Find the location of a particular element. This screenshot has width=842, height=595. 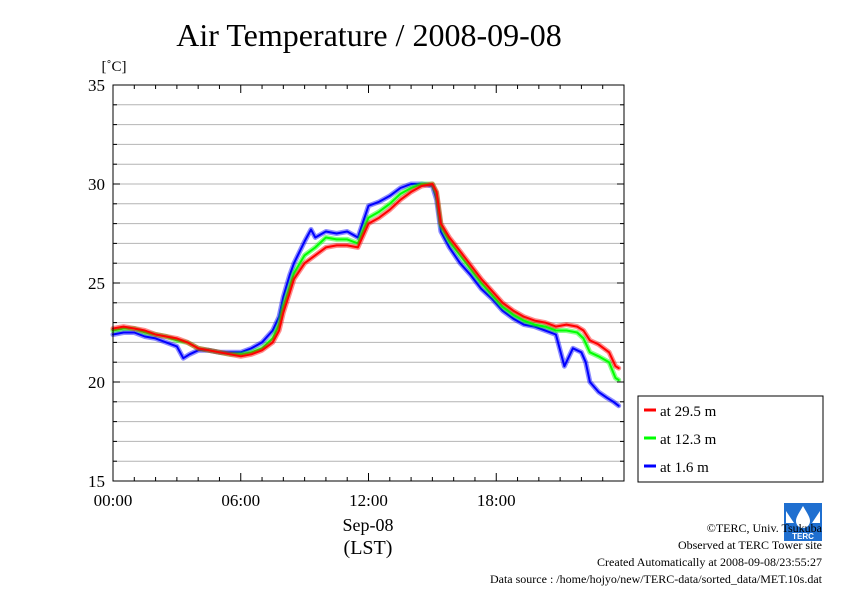

legend-label: at 12.3 m is located at coordinates (688, 440).